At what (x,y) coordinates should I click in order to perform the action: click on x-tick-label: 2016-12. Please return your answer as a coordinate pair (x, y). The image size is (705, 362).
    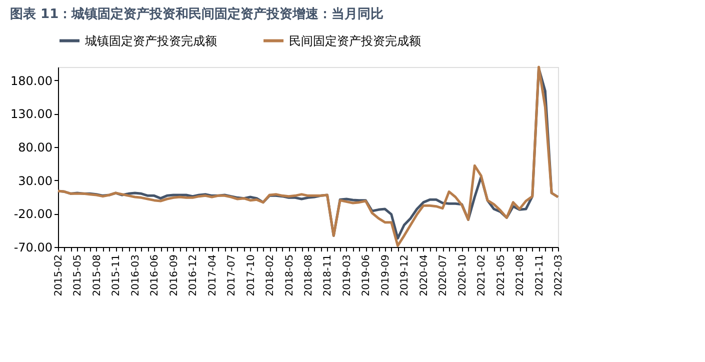
    Looking at the image, I should click on (194, 275).